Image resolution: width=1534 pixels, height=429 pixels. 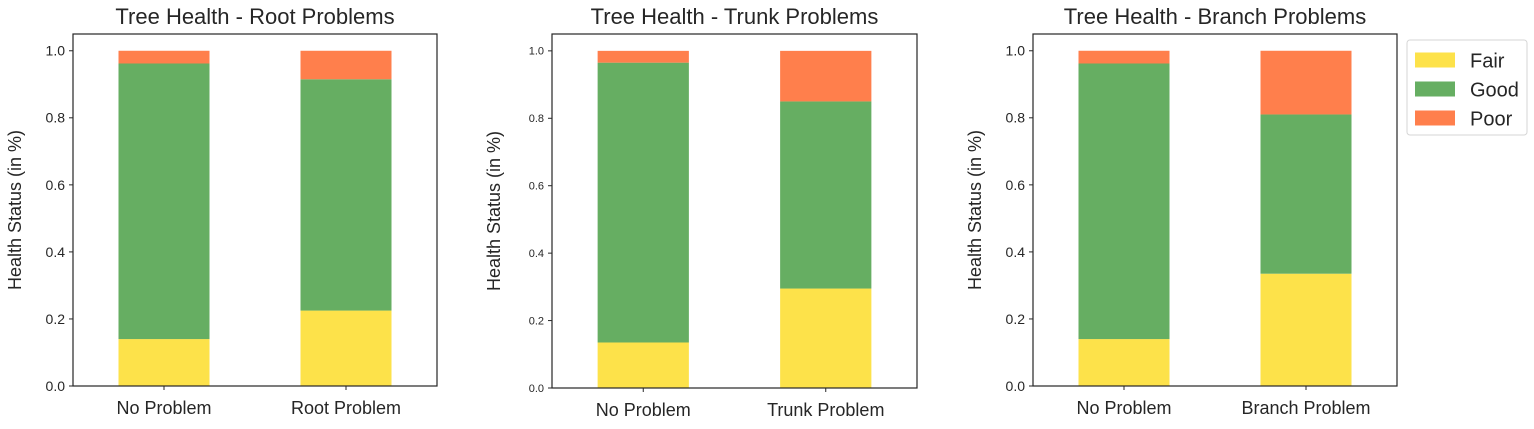 What do you see at coordinates (1494, 91) in the screenshot?
I see `legend-label-good: Good` at bounding box center [1494, 91].